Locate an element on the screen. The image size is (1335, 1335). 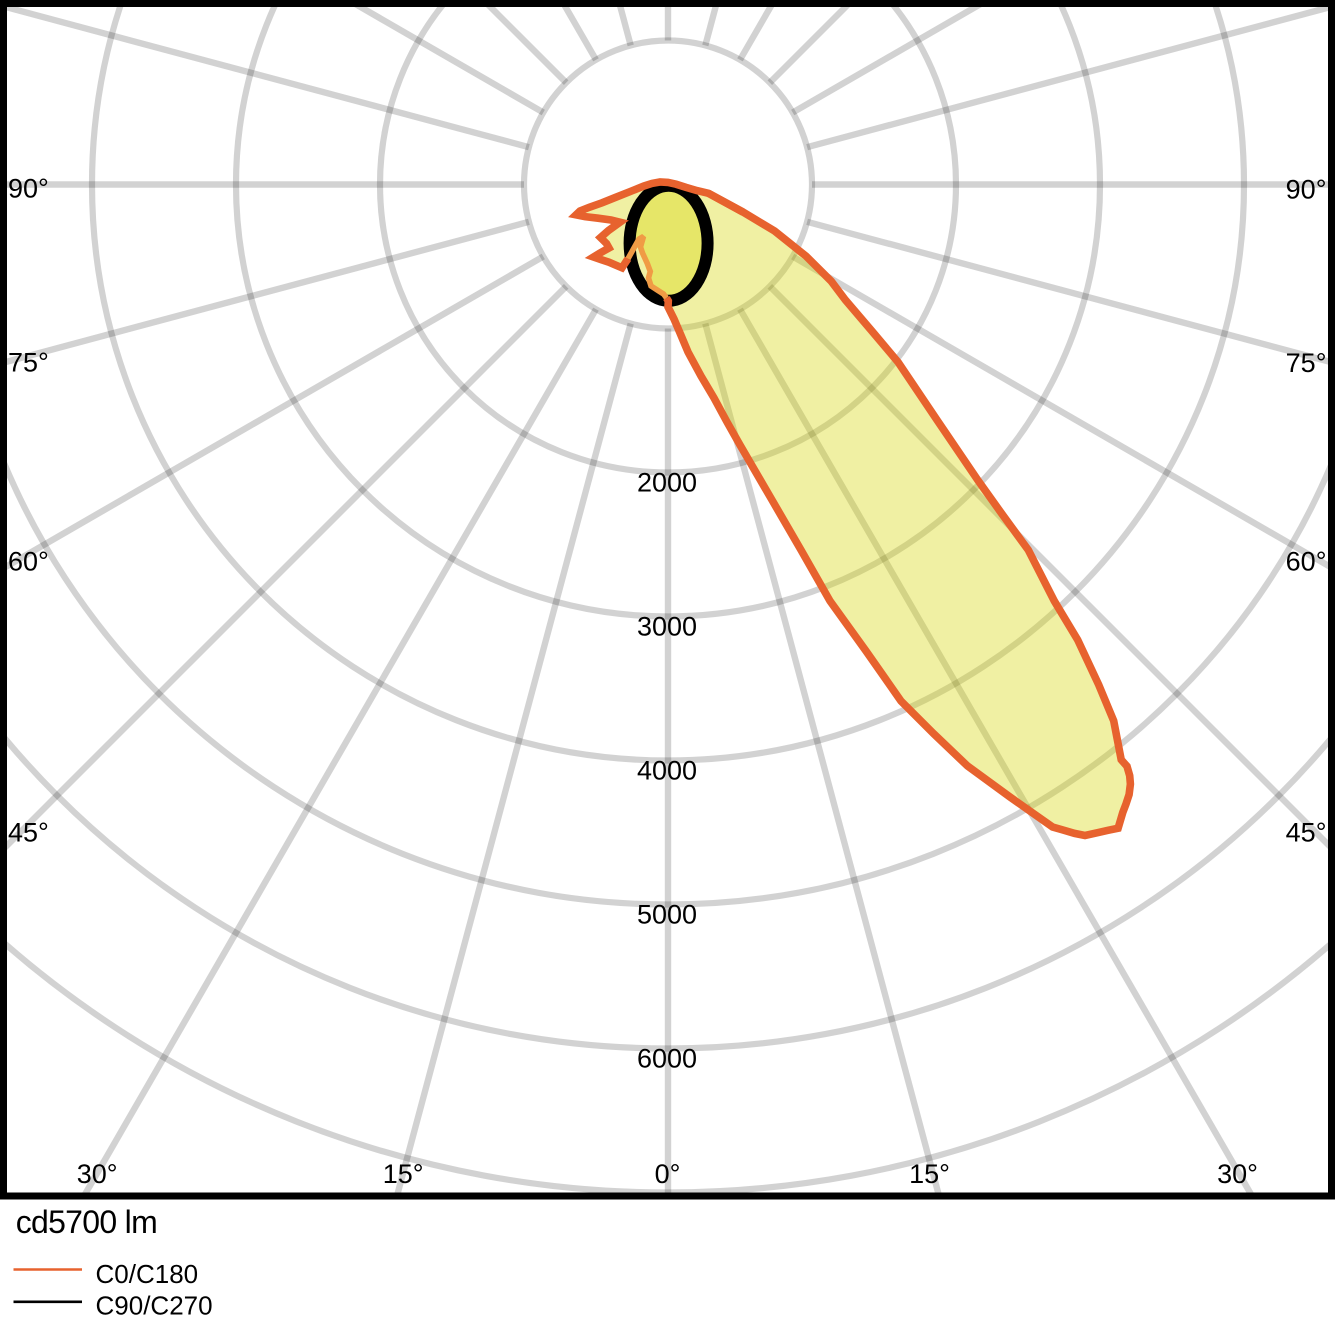
svg-text: 3000 is located at coordinates (667, 627).